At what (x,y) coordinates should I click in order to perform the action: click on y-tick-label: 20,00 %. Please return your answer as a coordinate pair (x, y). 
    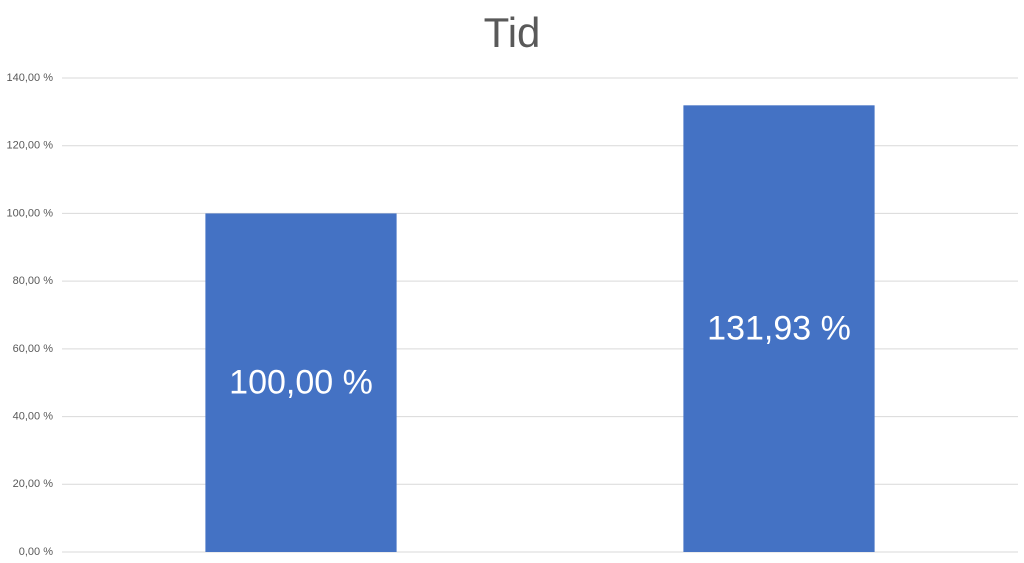
    Looking at the image, I should click on (33, 484).